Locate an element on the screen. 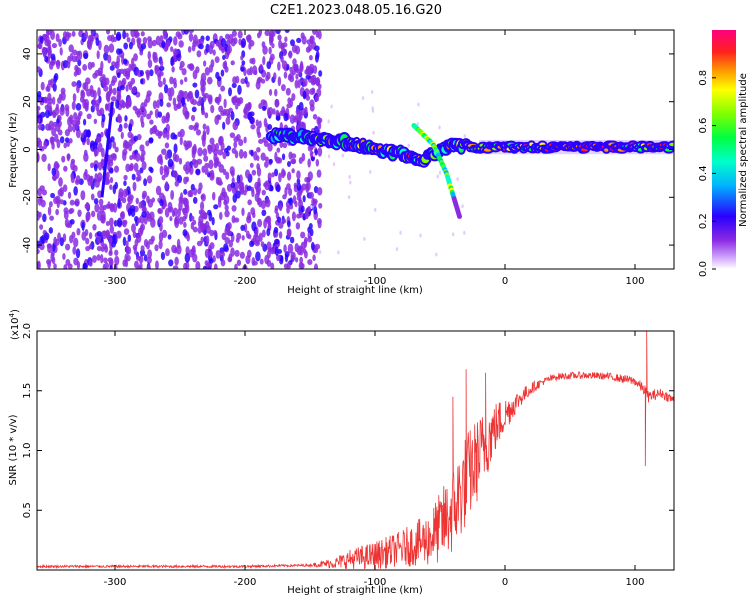  snr-x-tick-label: -200 is located at coordinates (245, 582).